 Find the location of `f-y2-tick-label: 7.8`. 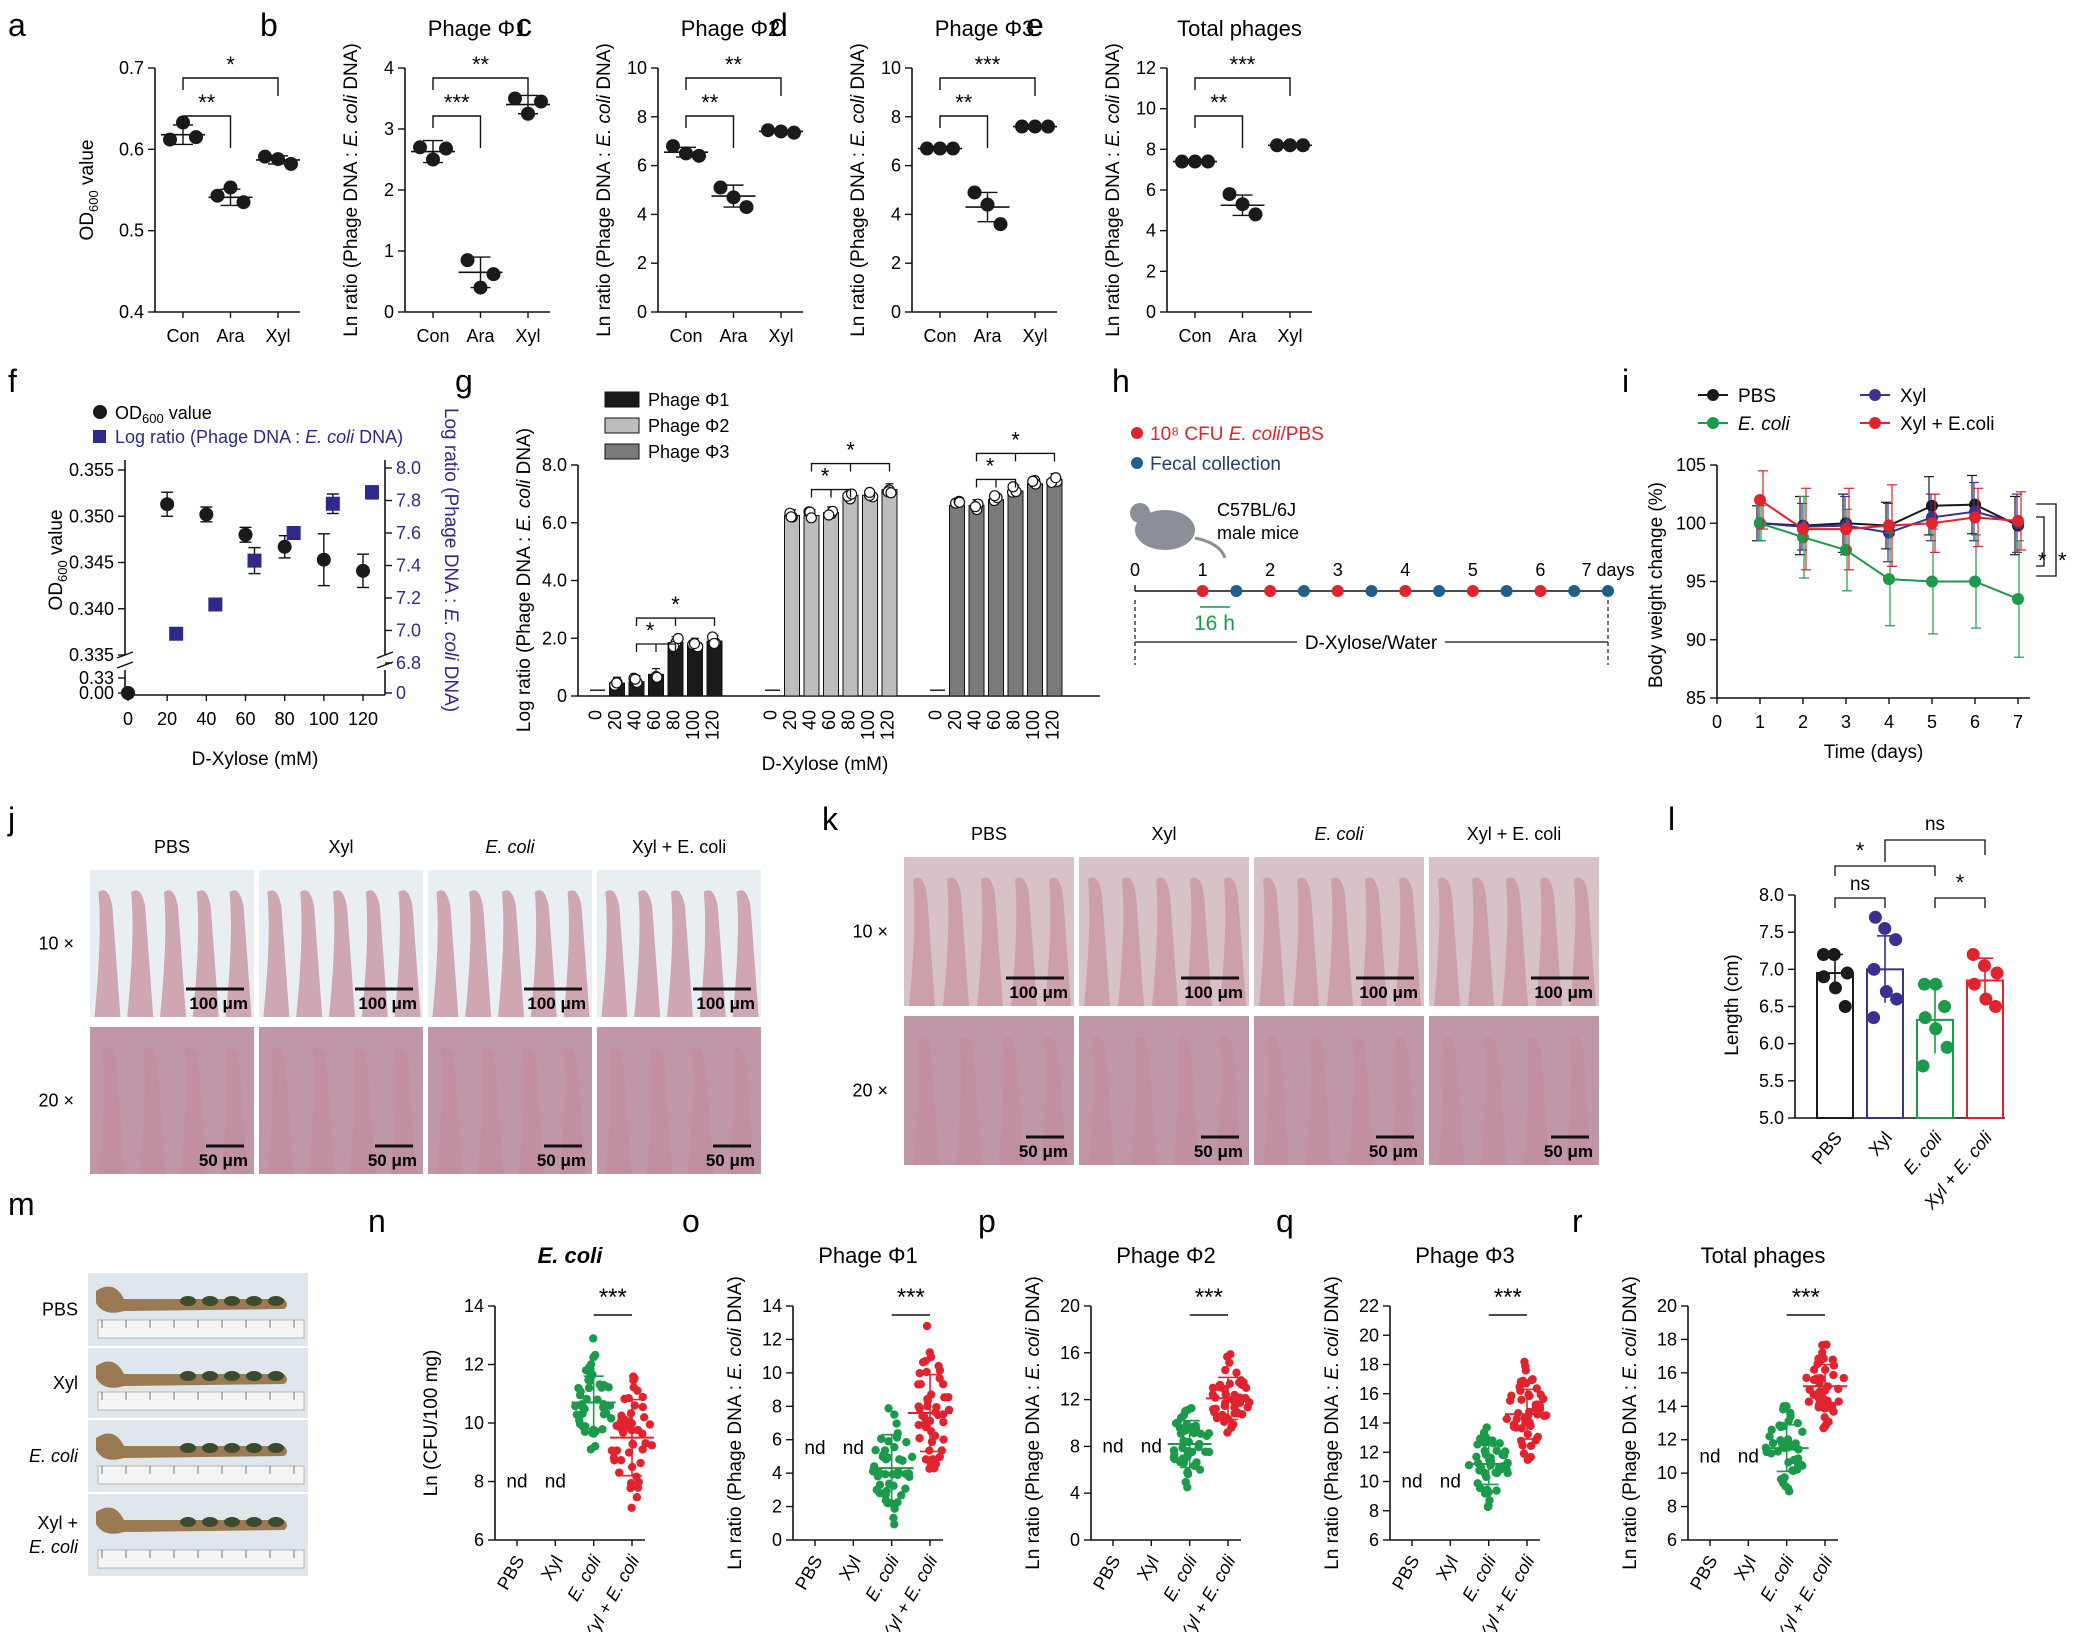

f-y2-tick-label: 7.8 is located at coordinates (408, 501).